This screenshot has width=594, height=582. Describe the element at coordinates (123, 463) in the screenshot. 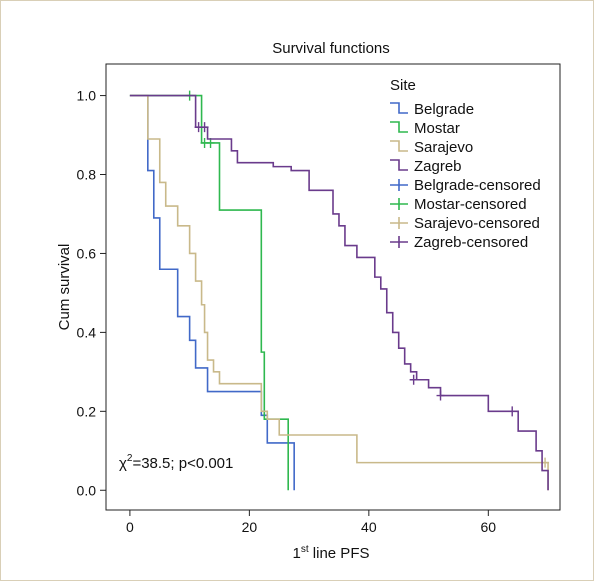

I see `annotation-main: χ` at that location.